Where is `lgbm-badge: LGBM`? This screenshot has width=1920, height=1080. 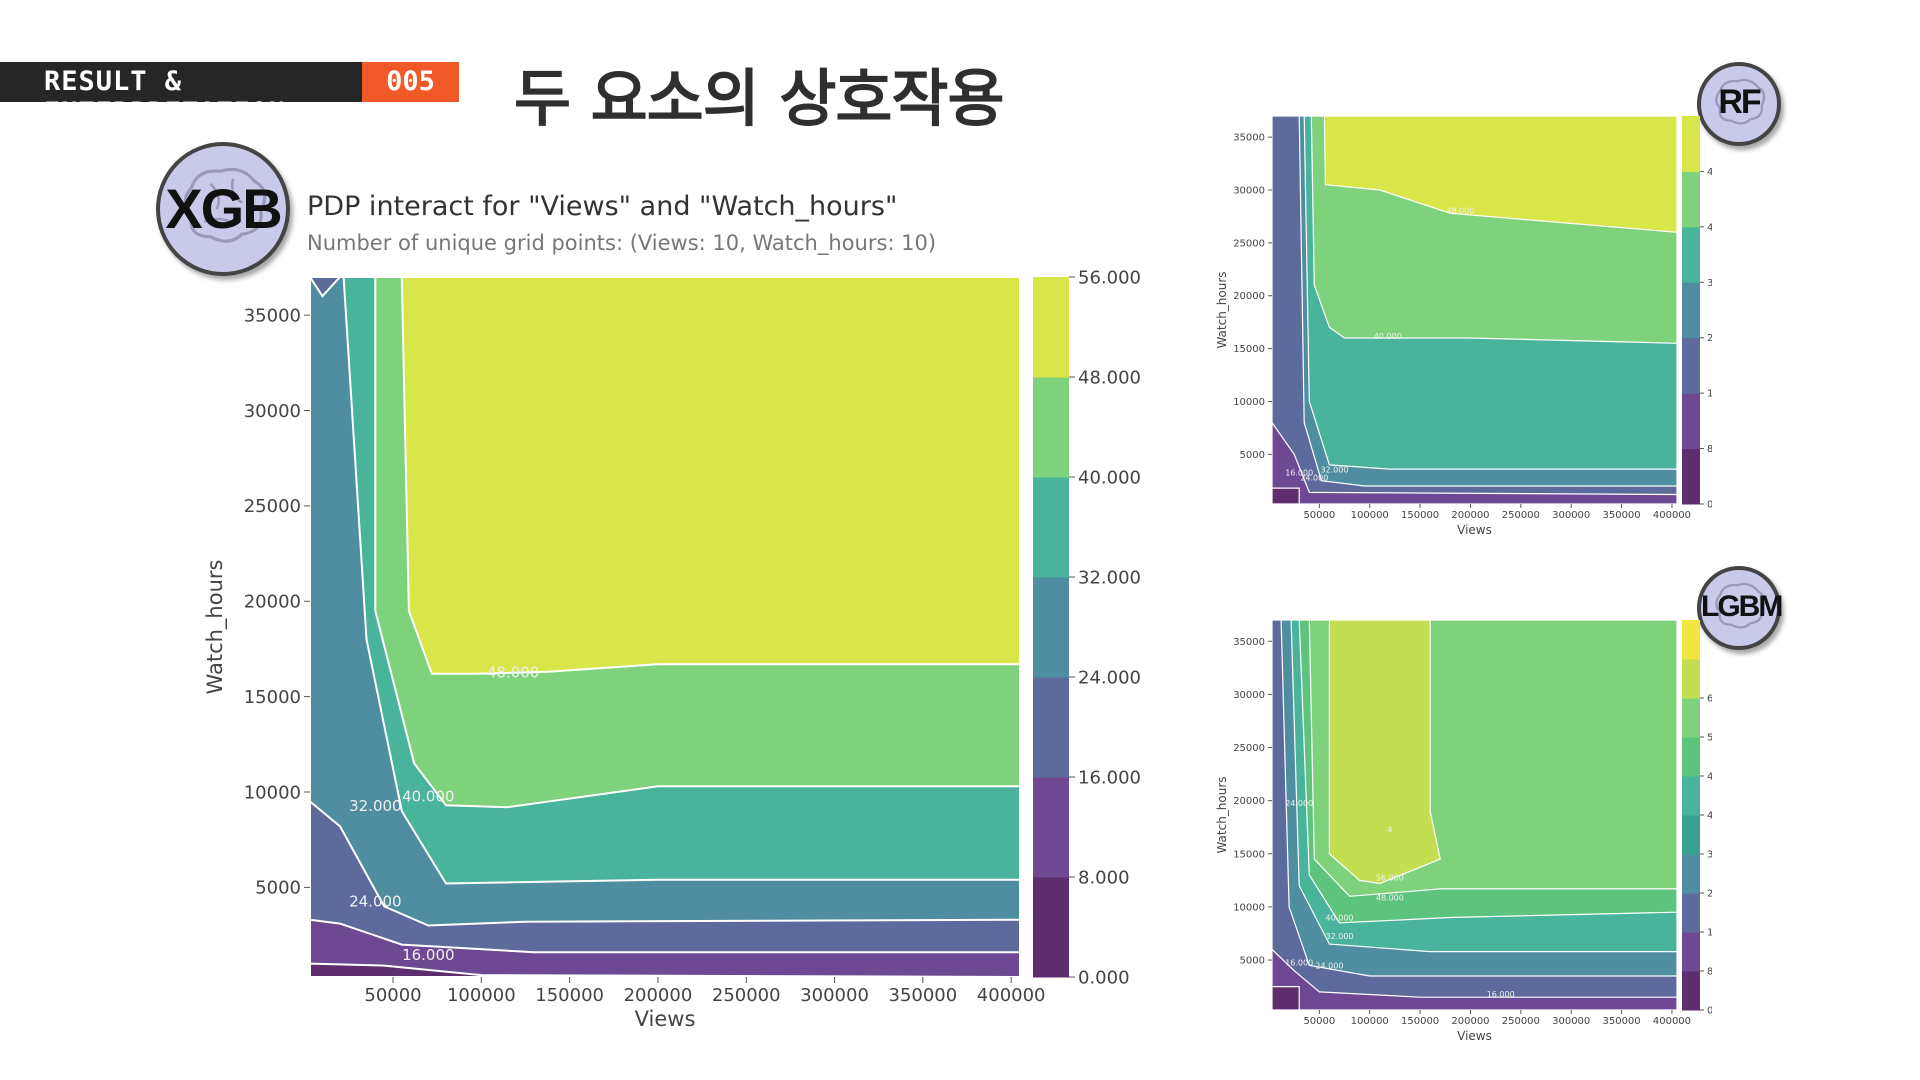
lgbm-badge: LGBM is located at coordinates (1740, 608).